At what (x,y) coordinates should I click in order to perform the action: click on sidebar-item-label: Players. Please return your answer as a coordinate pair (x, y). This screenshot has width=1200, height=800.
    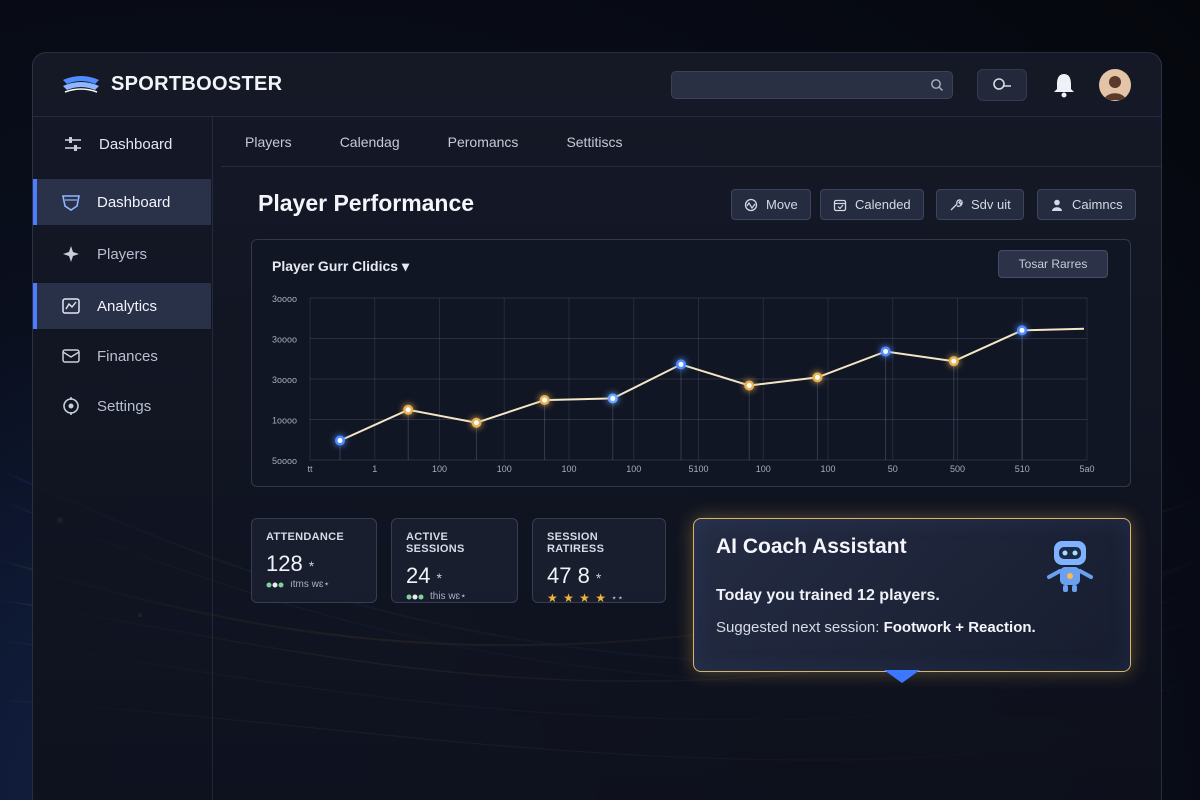
    Looking at the image, I should click on (122, 254).